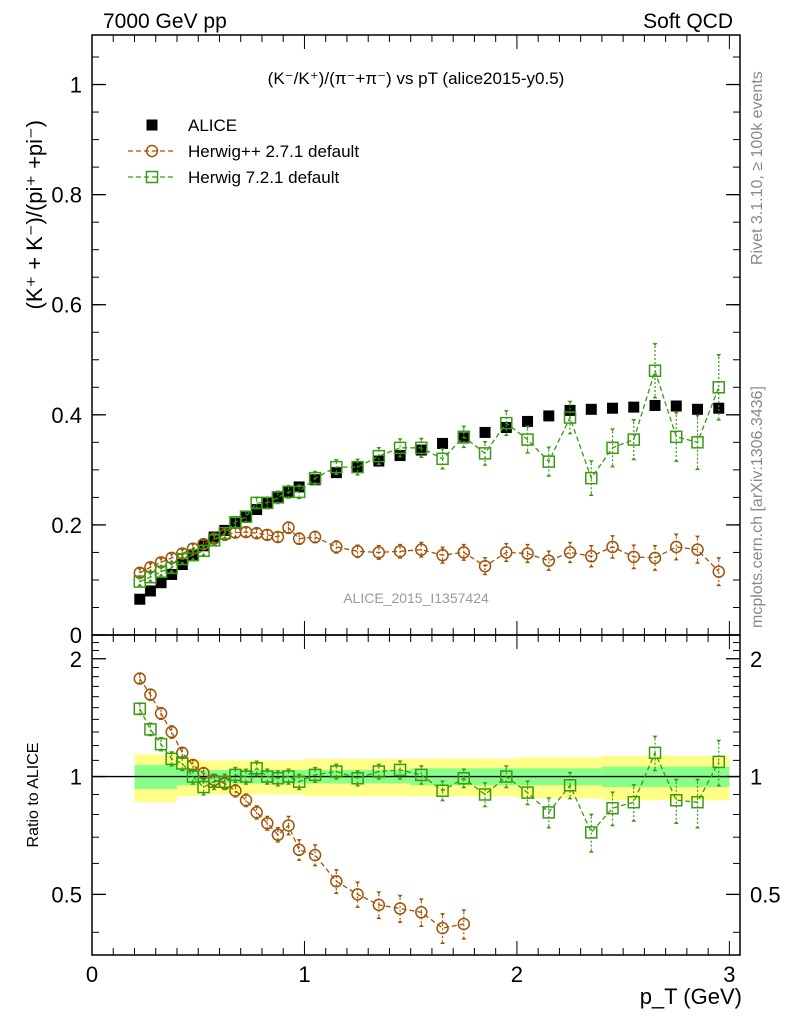 Image resolution: width=786 pixels, height=1024 pixels. Describe the element at coordinates (273, 151) in the screenshot. I see `legend-label: Herwig++ 2.7.1 default` at that location.